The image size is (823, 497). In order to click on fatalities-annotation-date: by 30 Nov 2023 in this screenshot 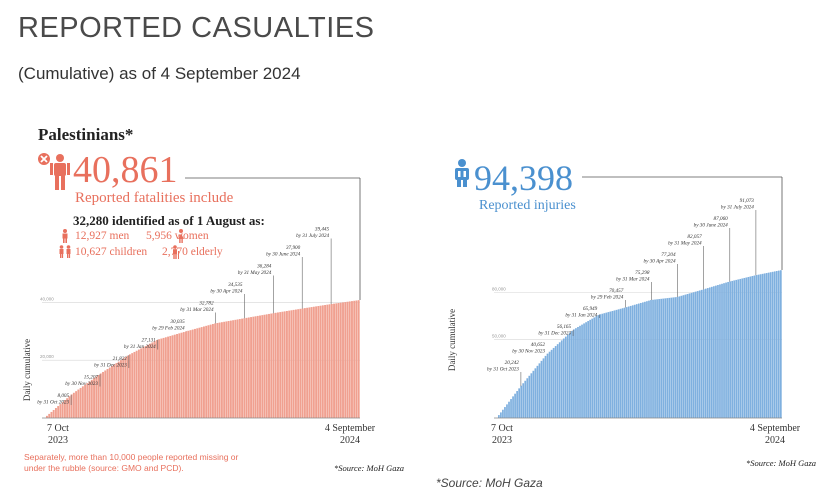, I will do `click(81, 384)`.